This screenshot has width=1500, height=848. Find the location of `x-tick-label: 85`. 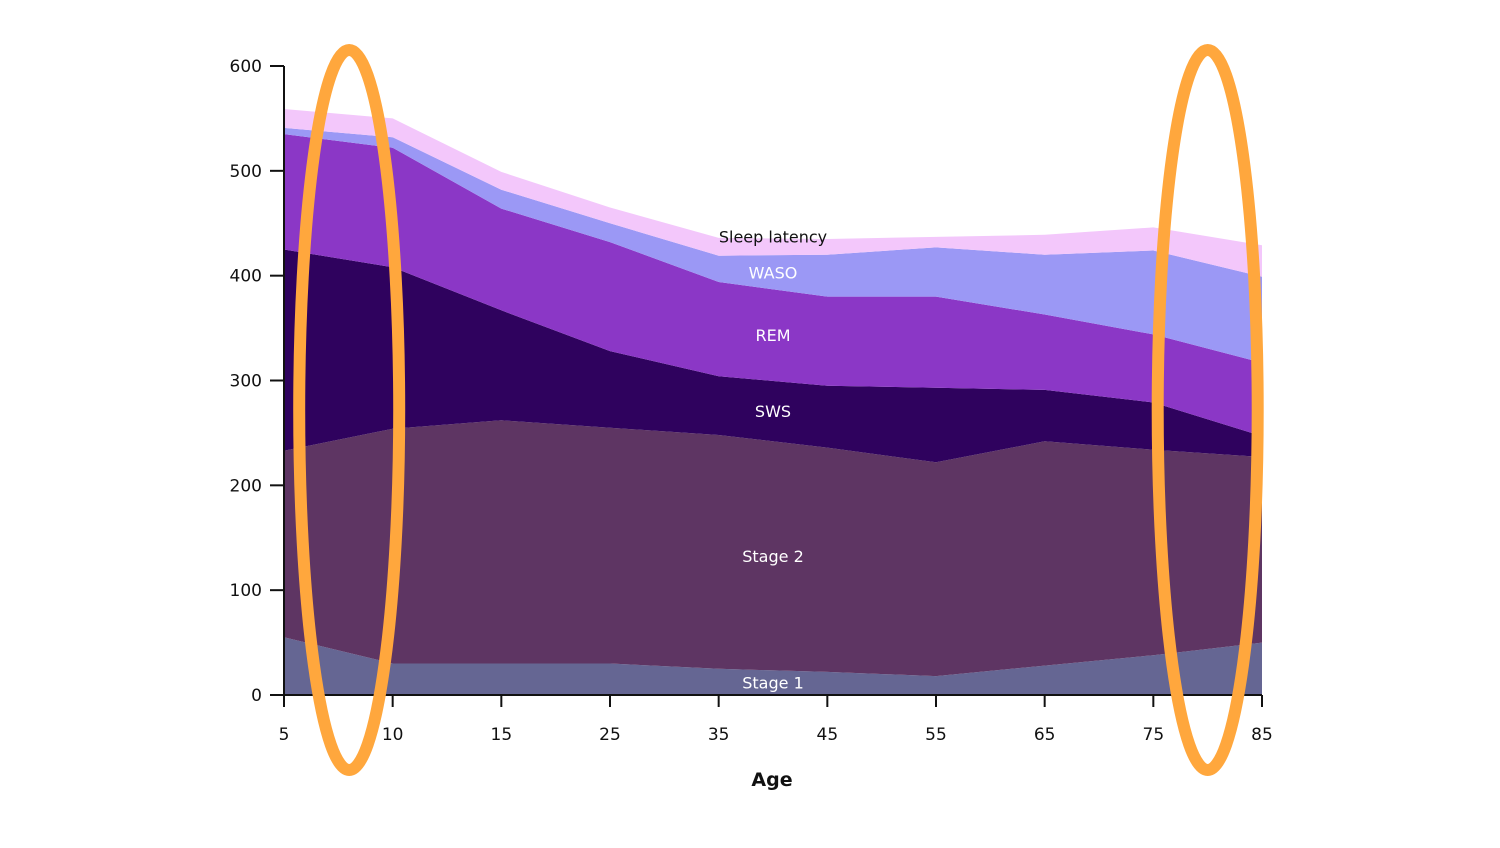

x-tick-label: 85 is located at coordinates (1262, 735).